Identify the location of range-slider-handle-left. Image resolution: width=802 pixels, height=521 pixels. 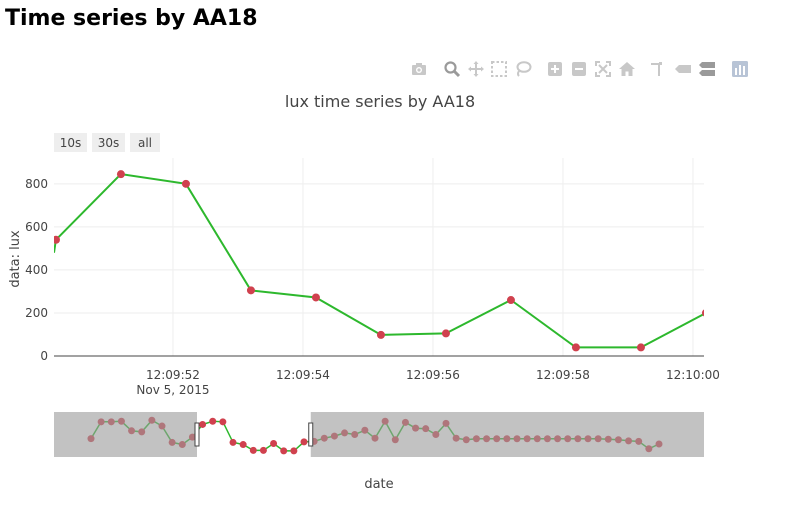
(197, 434).